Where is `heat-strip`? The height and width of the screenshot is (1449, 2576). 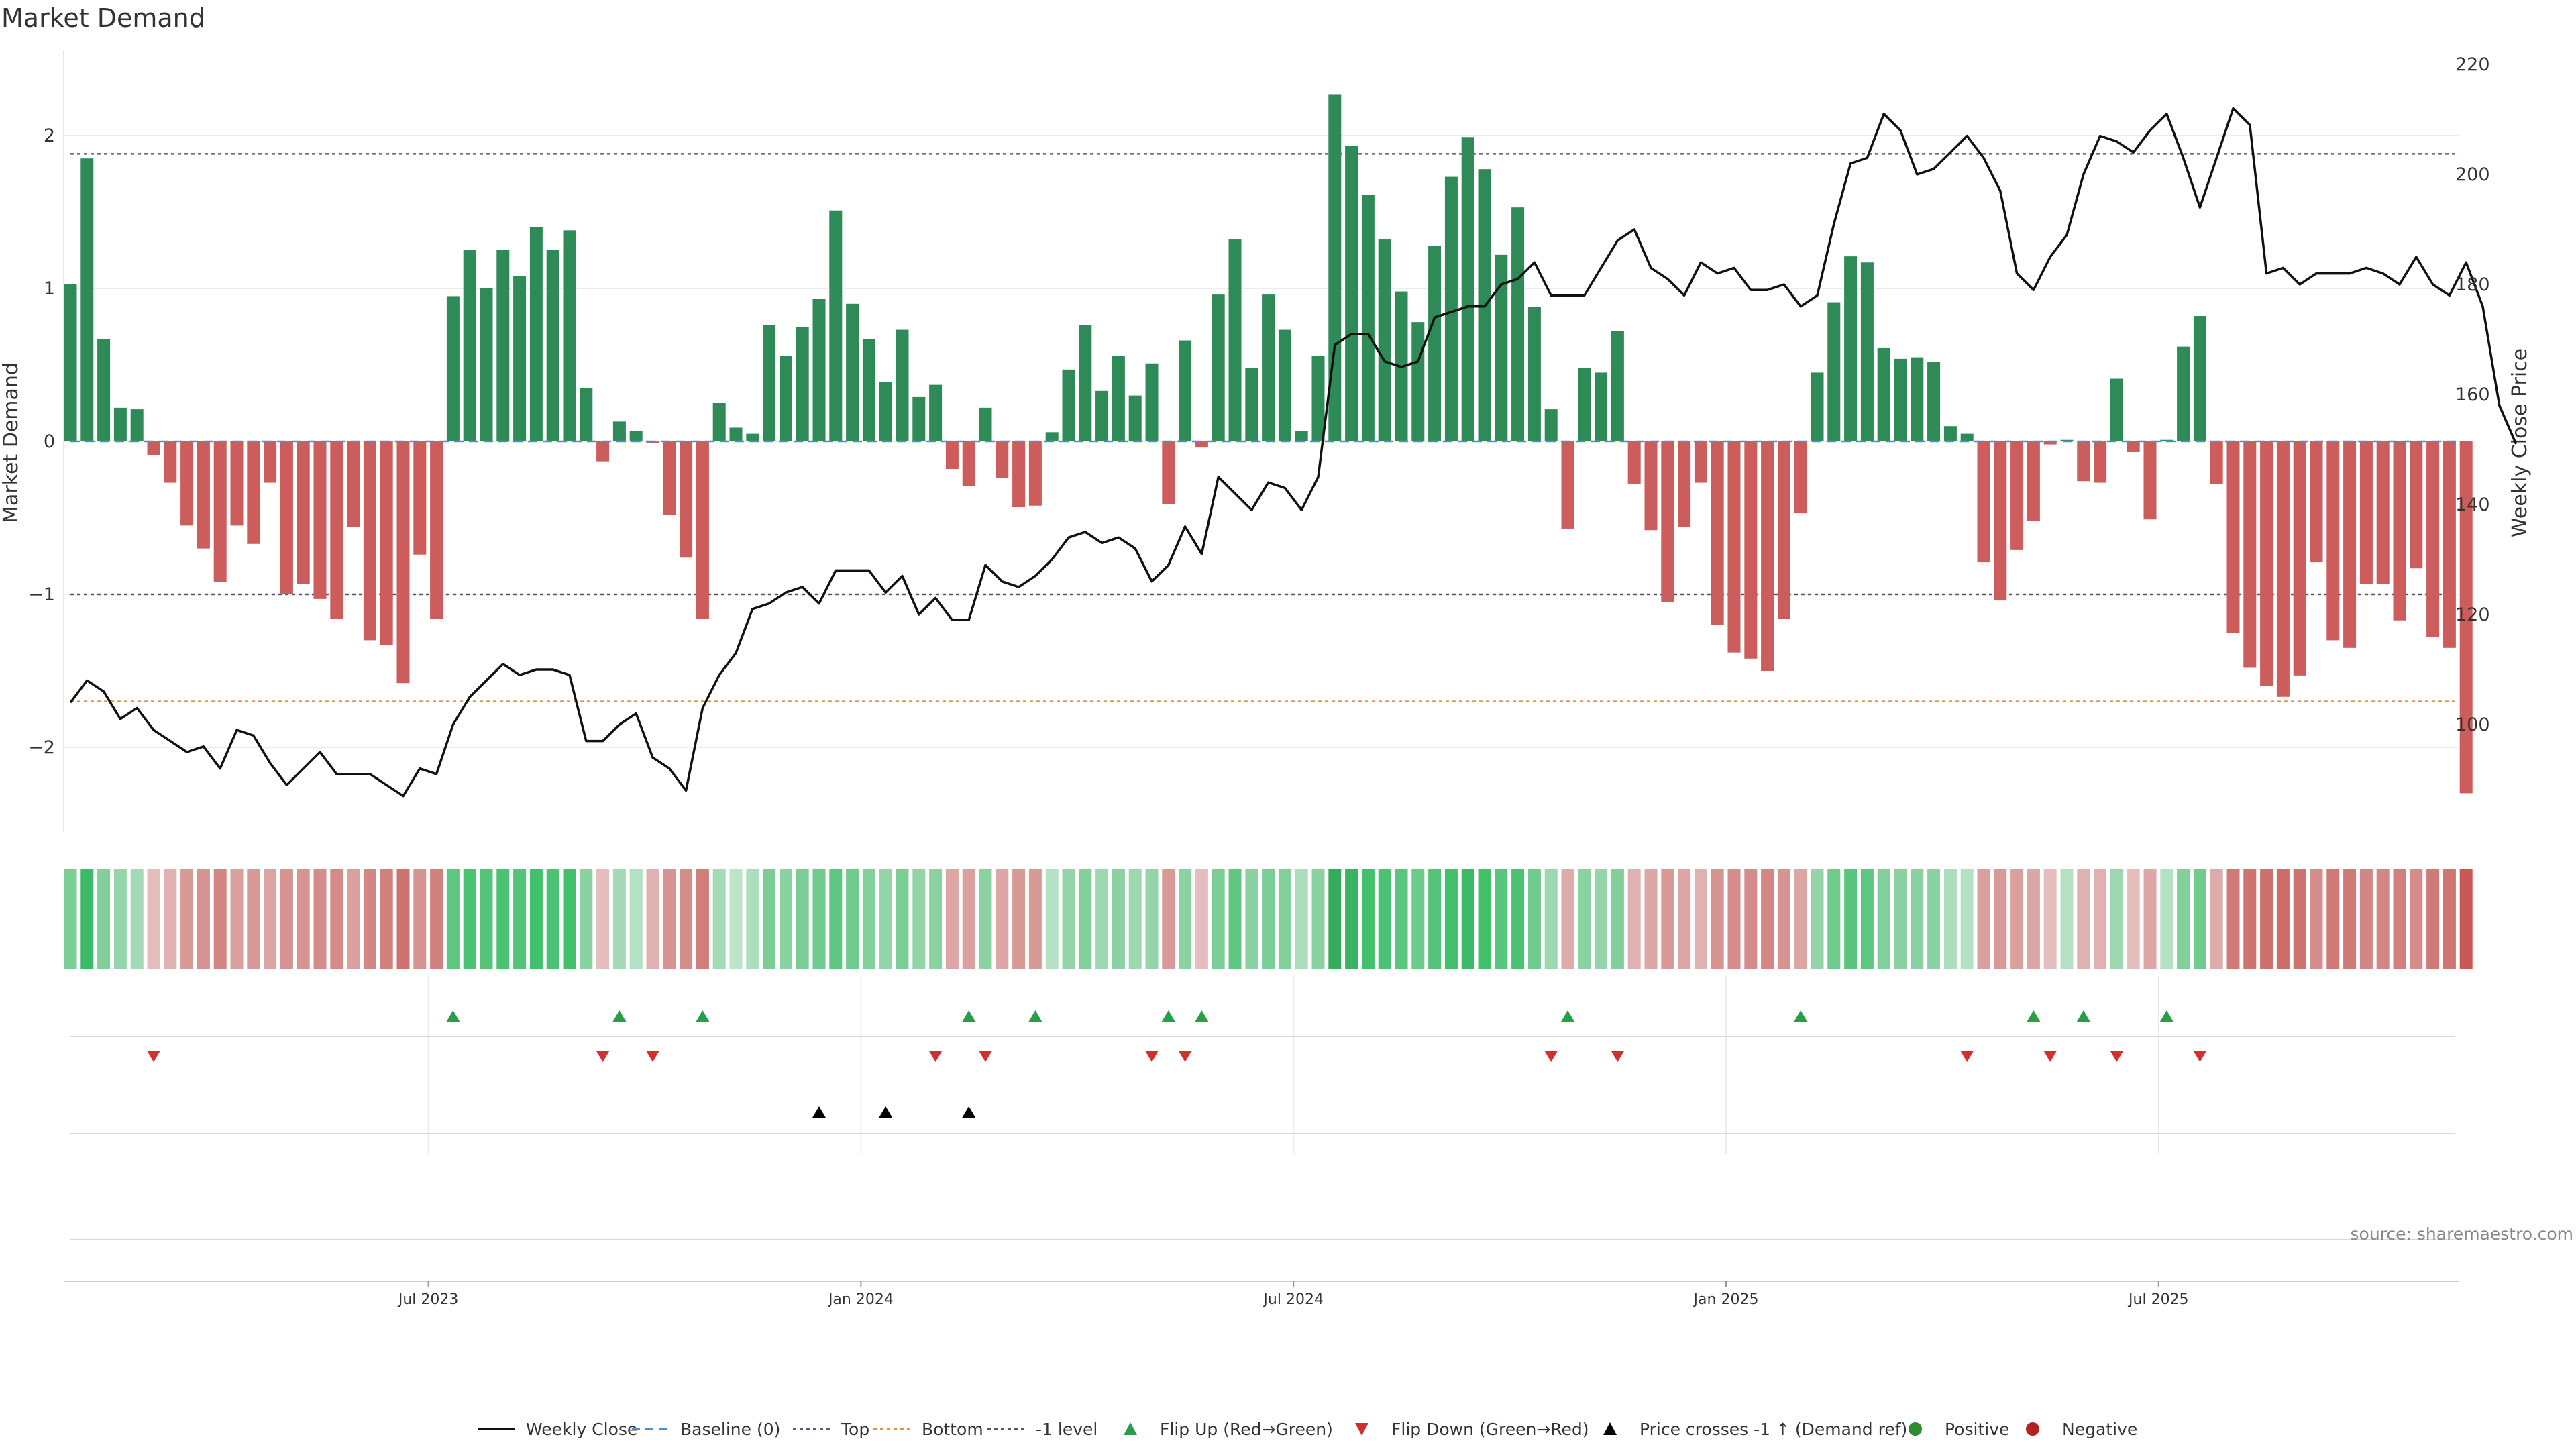
heat-strip is located at coordinates (1268, 919).